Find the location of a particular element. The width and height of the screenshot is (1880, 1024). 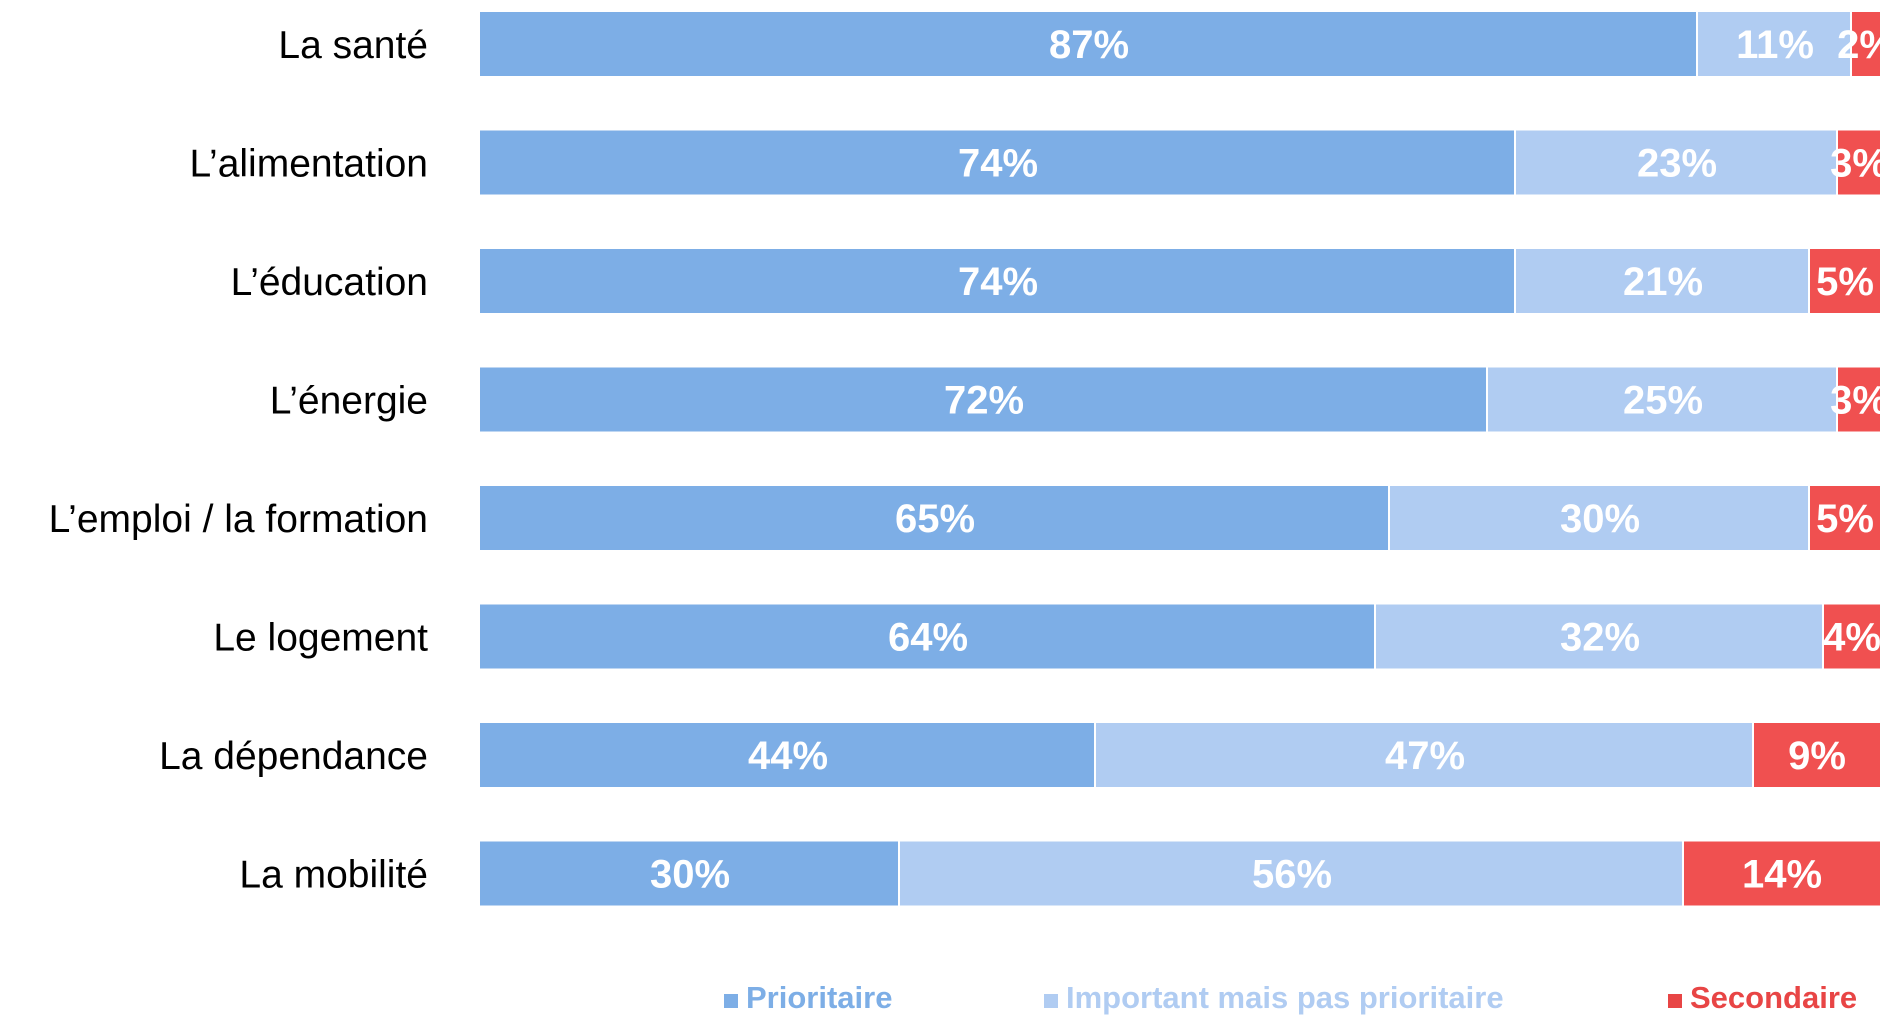

legend-label: Prioritaire is located at coordinates (819, 997).